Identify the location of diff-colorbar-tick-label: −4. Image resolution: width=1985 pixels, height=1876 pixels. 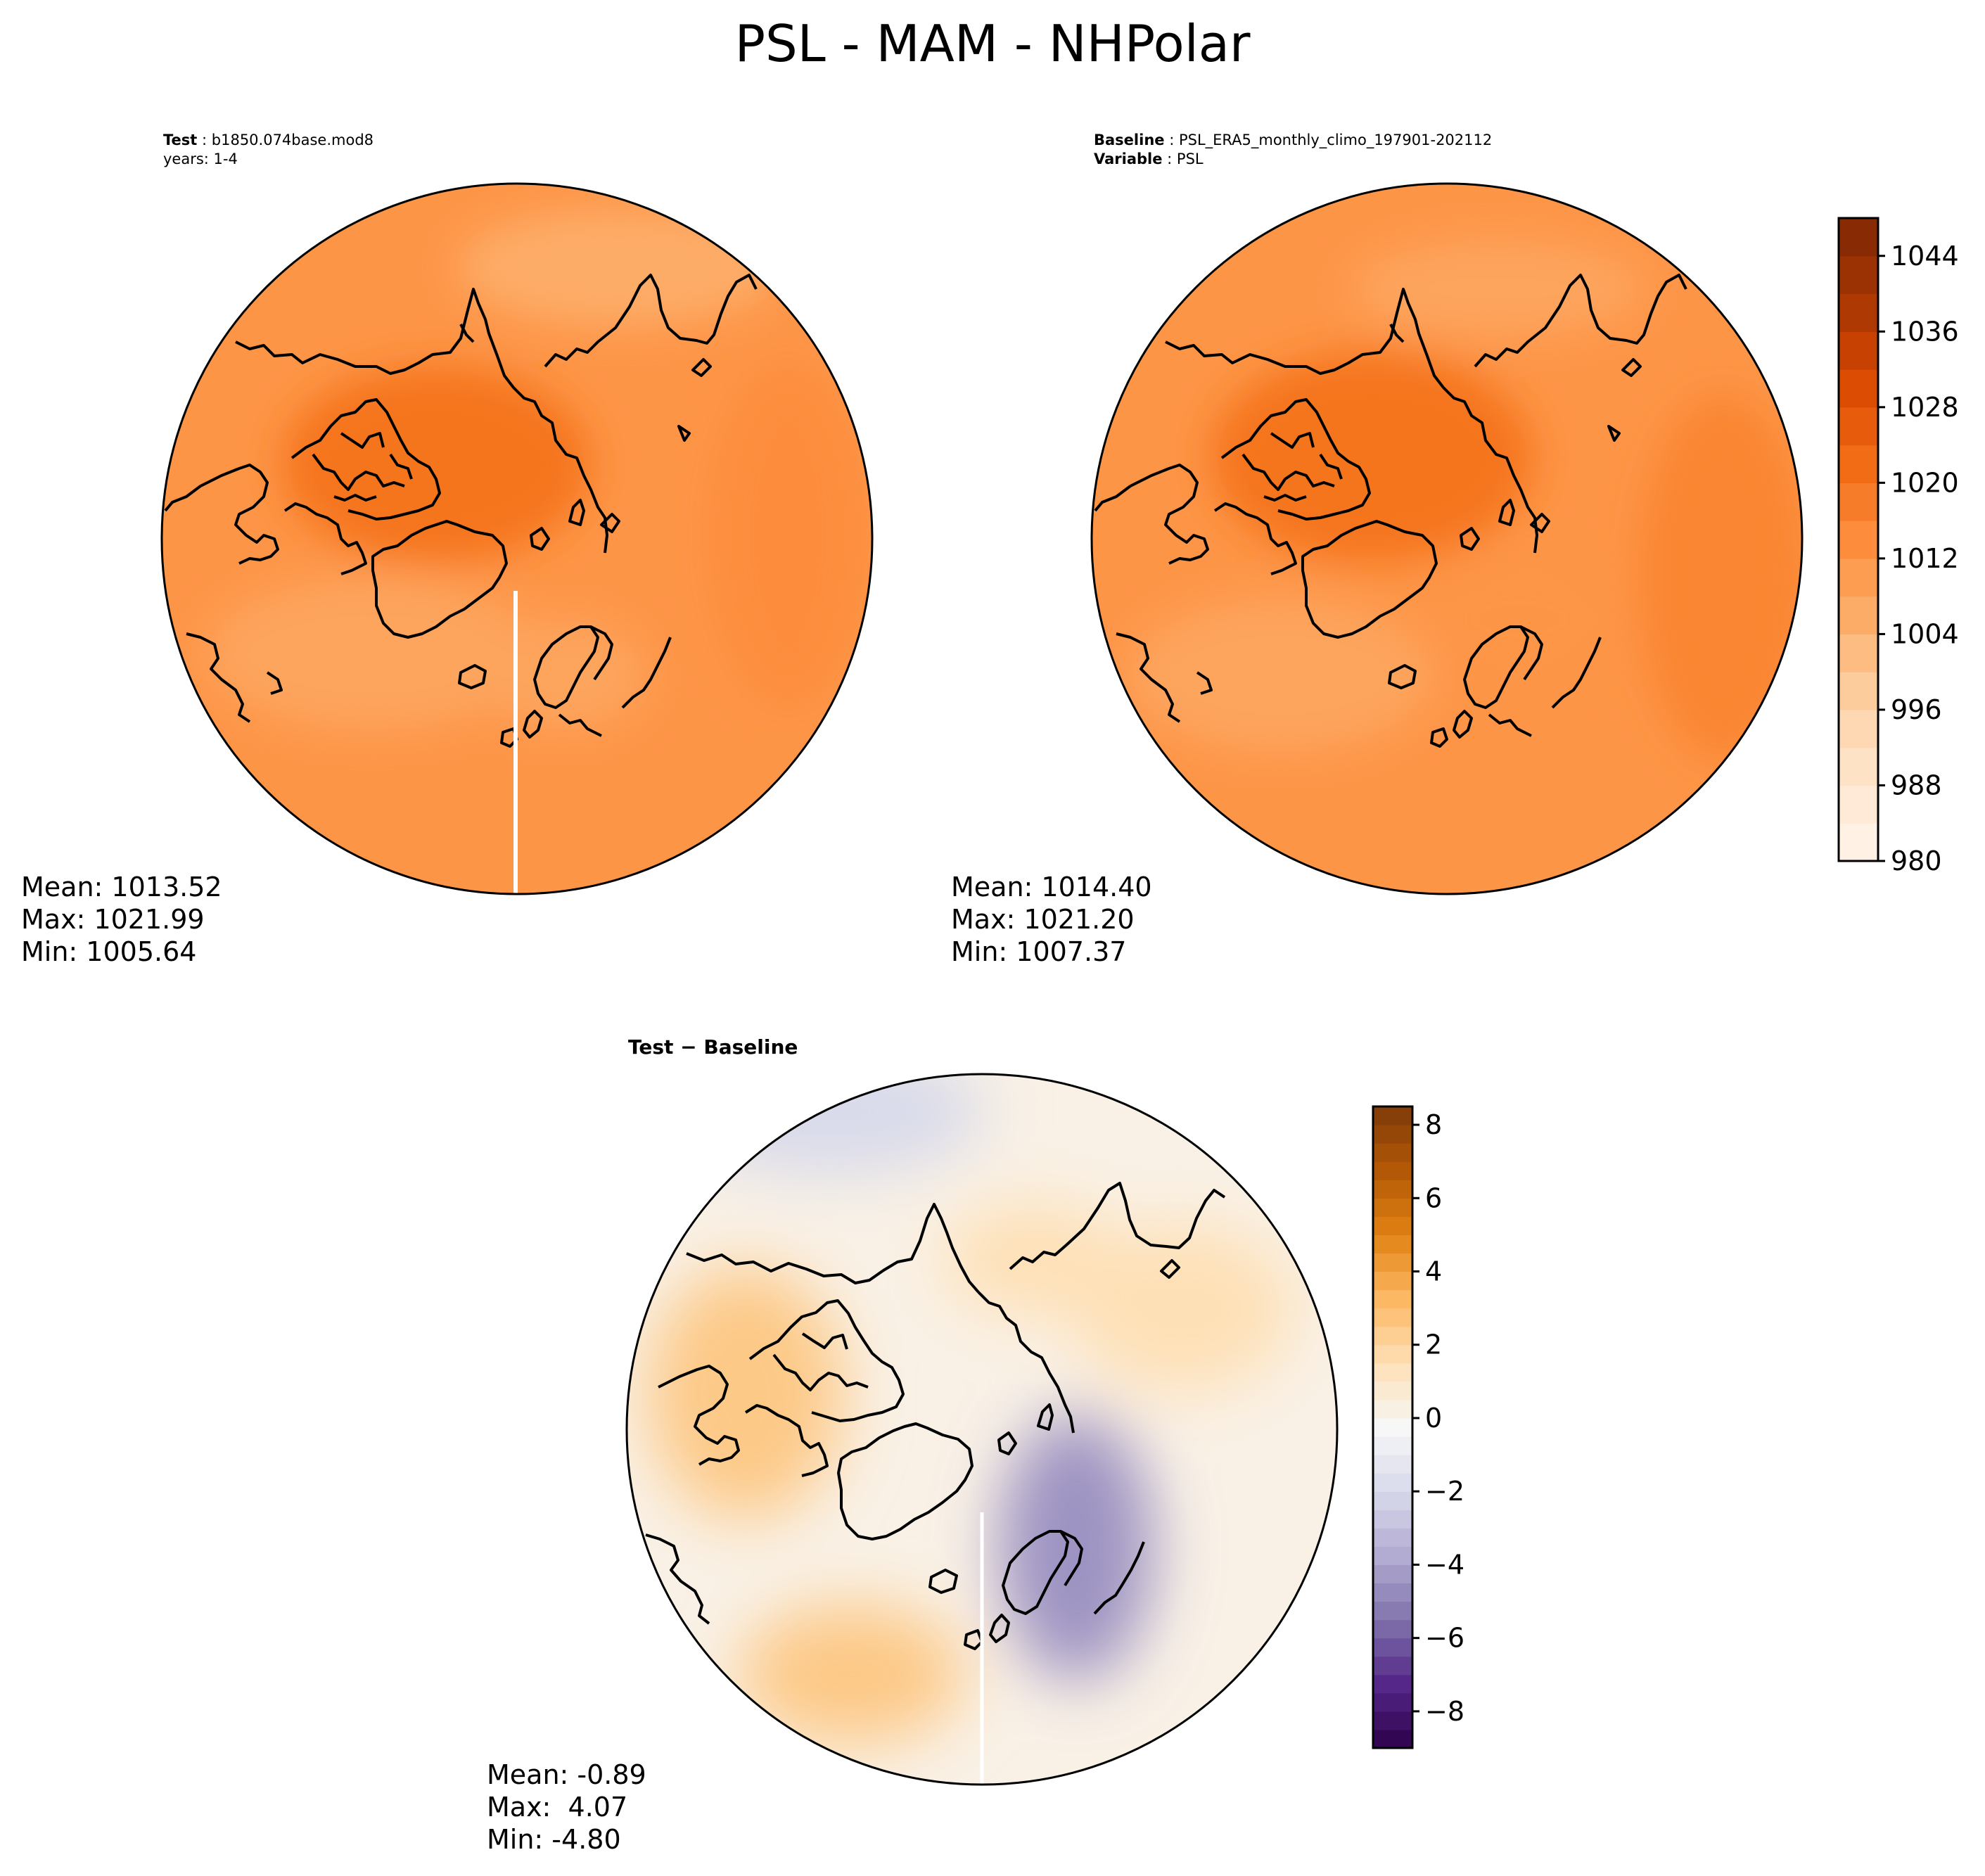
(1444, 1564).